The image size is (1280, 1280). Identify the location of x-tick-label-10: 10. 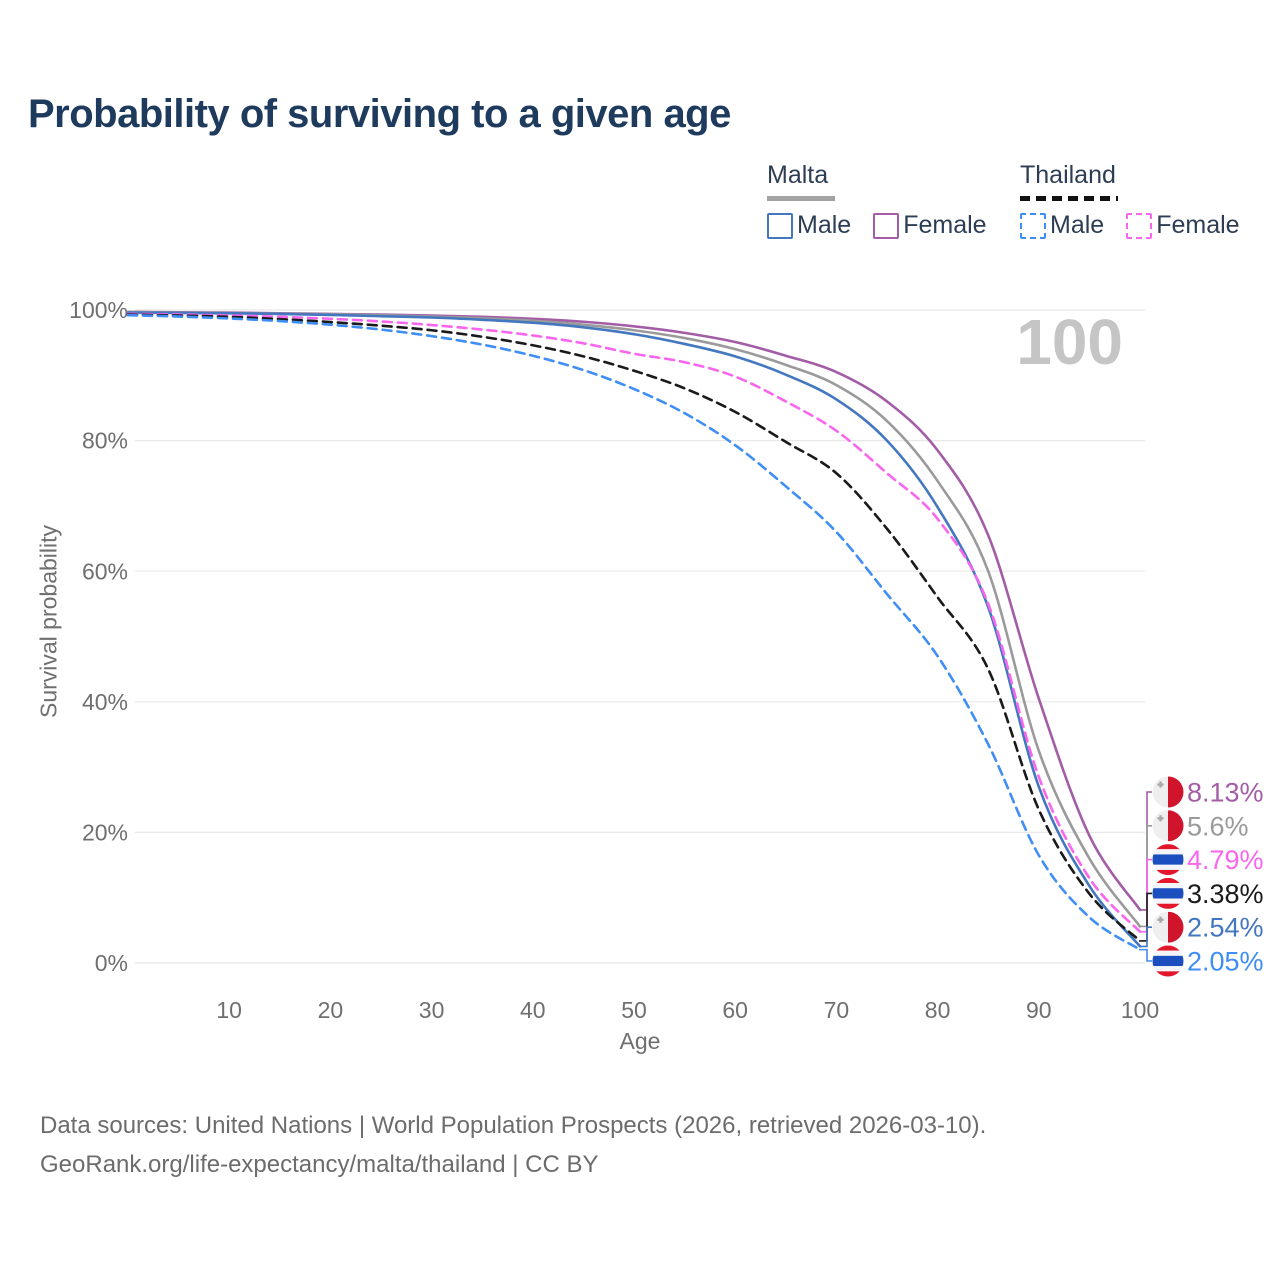
(229, 1010).